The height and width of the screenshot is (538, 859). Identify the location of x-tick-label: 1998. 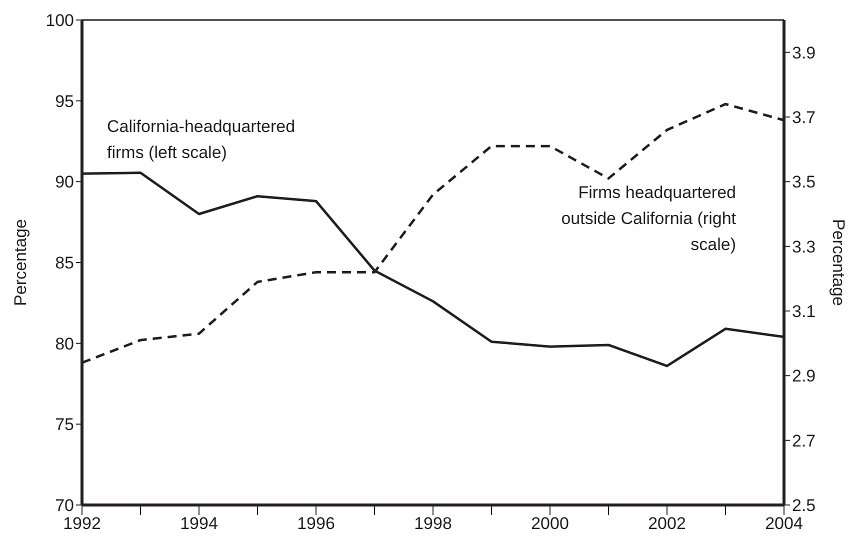
(433, 524).